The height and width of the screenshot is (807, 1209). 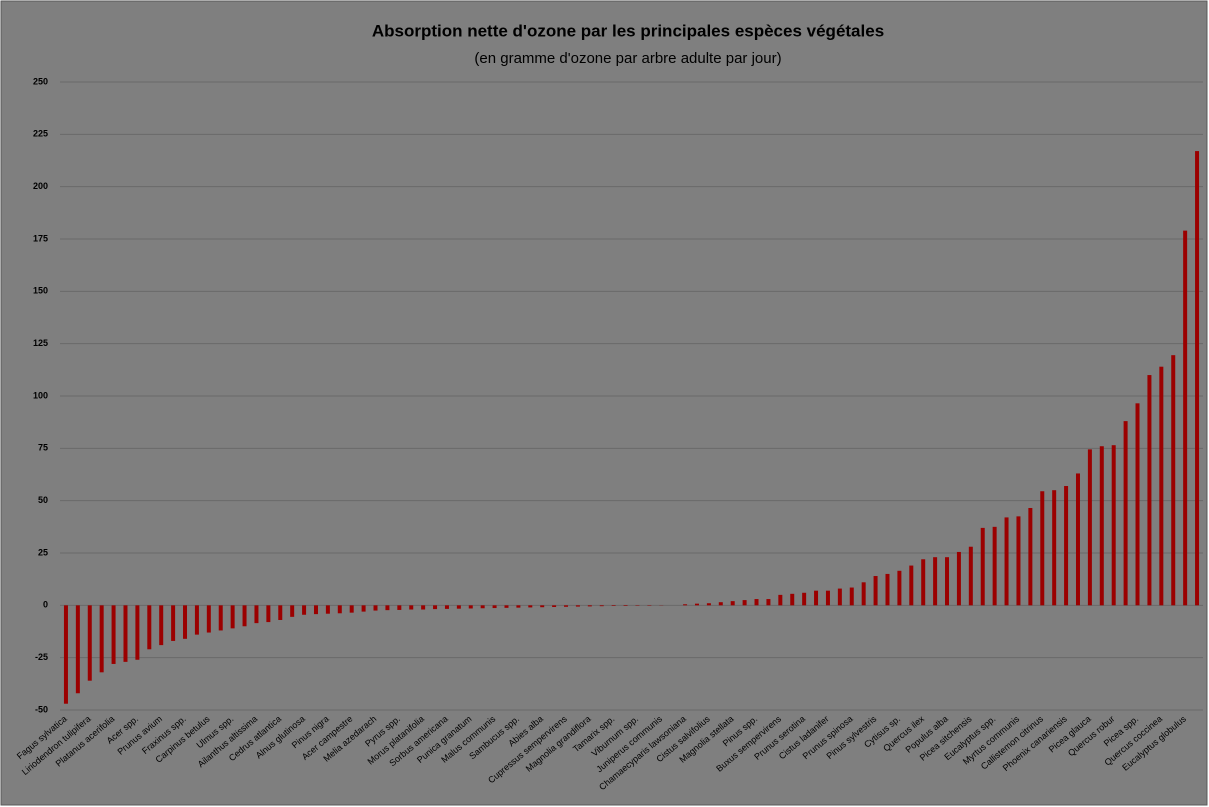 I want to click on y-tick-label: 0, so click(x=45, y=605).